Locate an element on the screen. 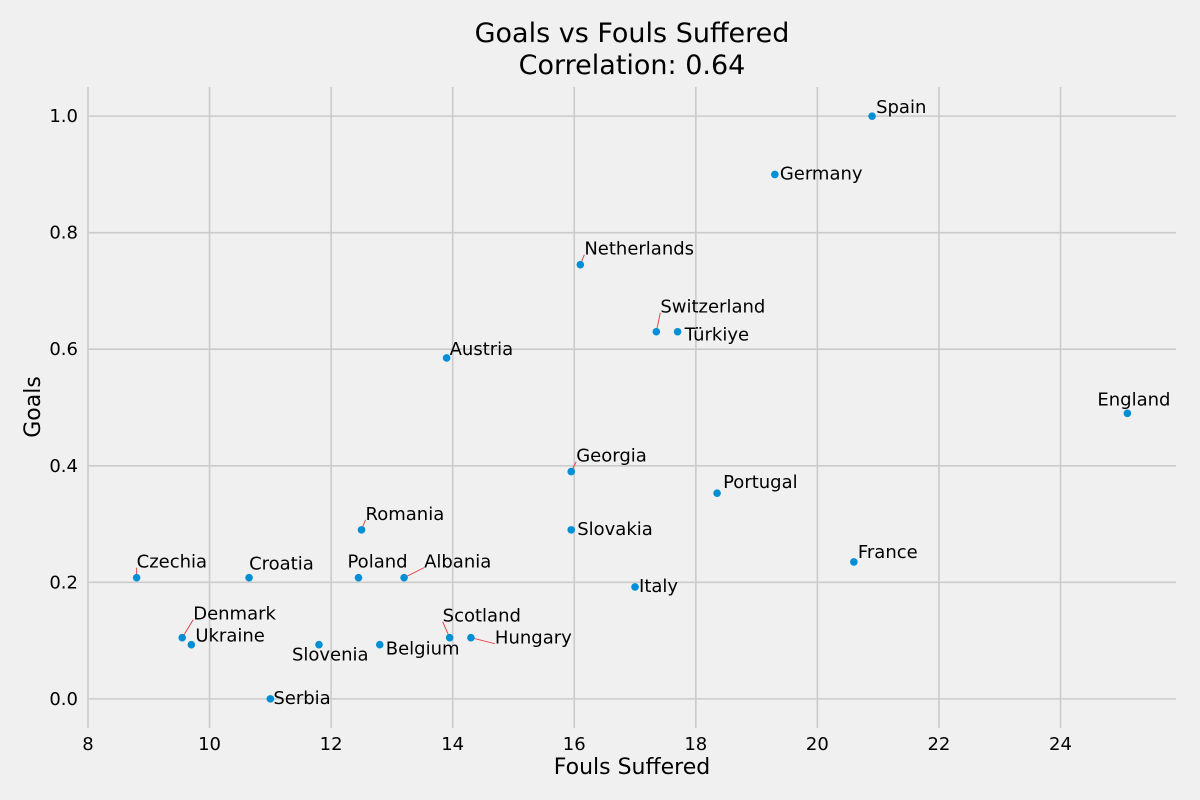  point-label: Croatia is located at coordinates (281, 564).